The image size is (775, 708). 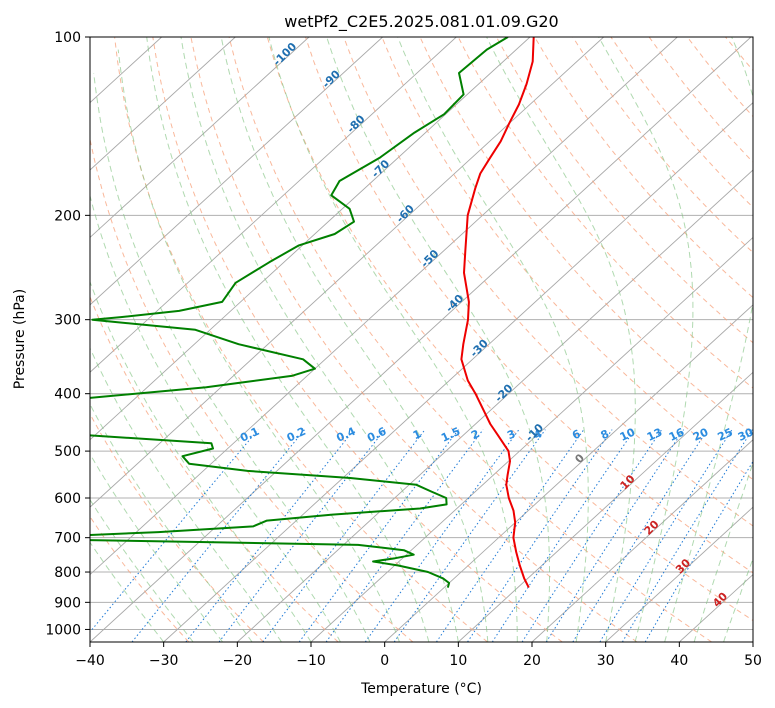 I want to click on x-tick-label: 50, so click(x=753, y=661).